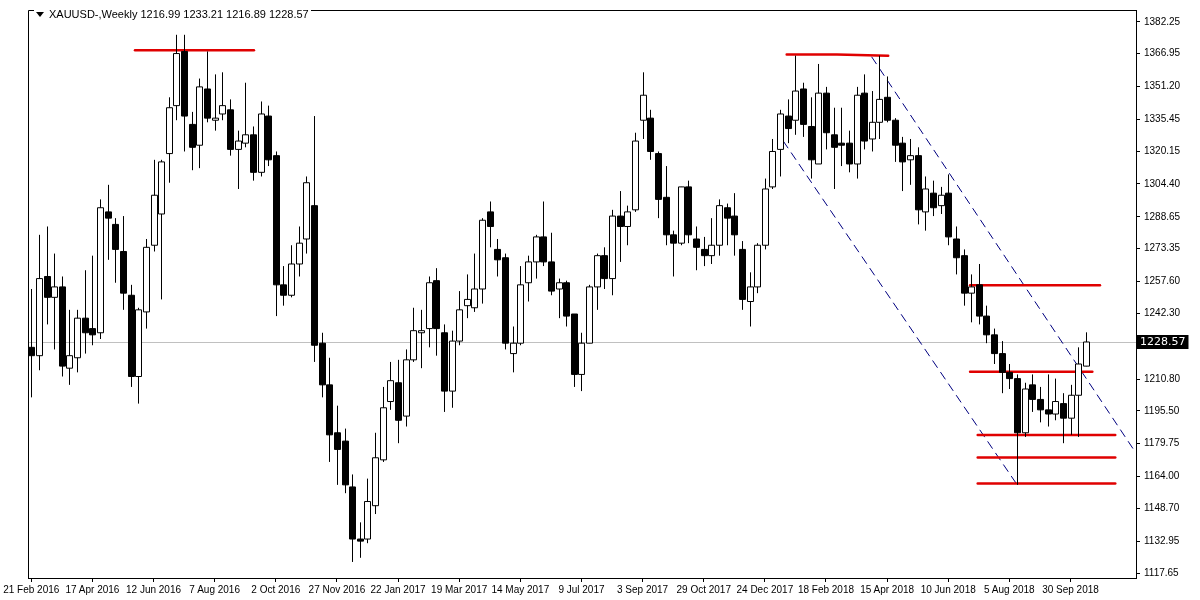  What do you see at coordinates (179, 14) in the screenshot?
I see `chart-title: XAUUSD-,Weekly 1216.99 1233.21 1216.89 1228.57` at bounding box center [179, 14].